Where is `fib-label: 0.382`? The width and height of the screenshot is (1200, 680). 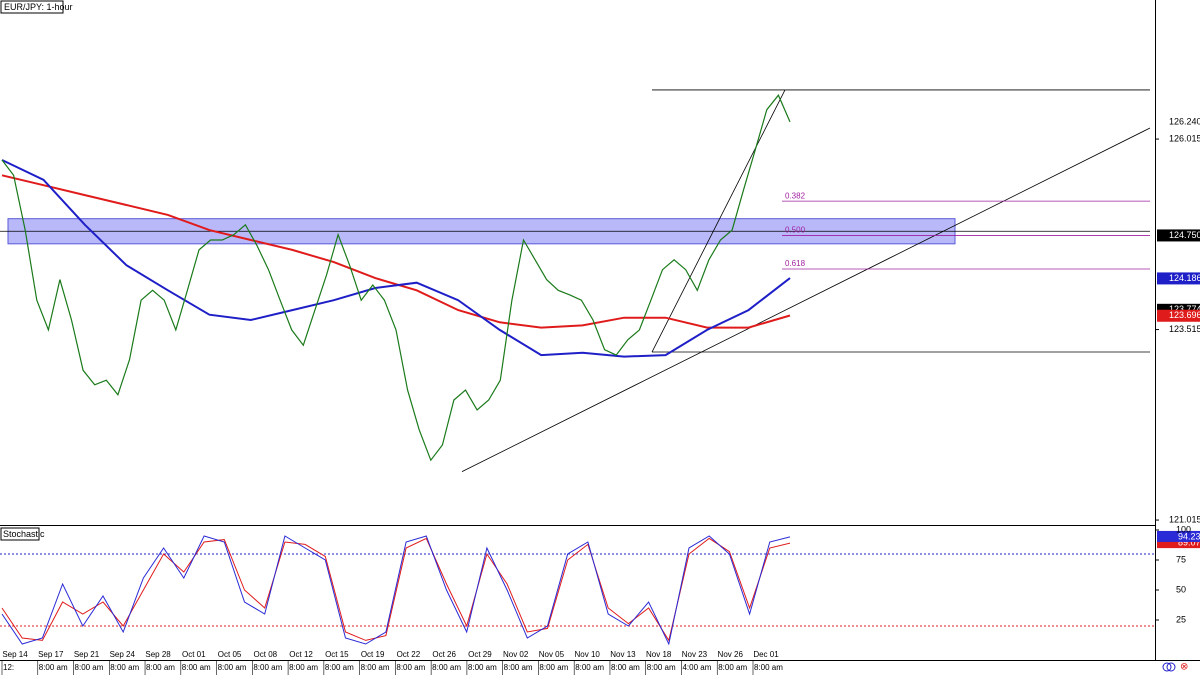
fib-label: 0.382 is located at coordinates (795, 195).